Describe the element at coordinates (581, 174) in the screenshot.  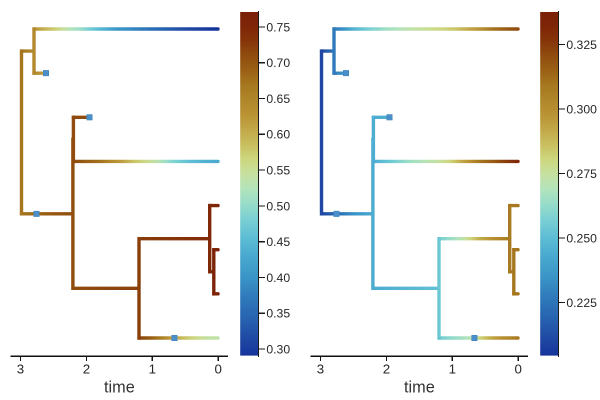
I see `svg-text: 0.275` at that location.